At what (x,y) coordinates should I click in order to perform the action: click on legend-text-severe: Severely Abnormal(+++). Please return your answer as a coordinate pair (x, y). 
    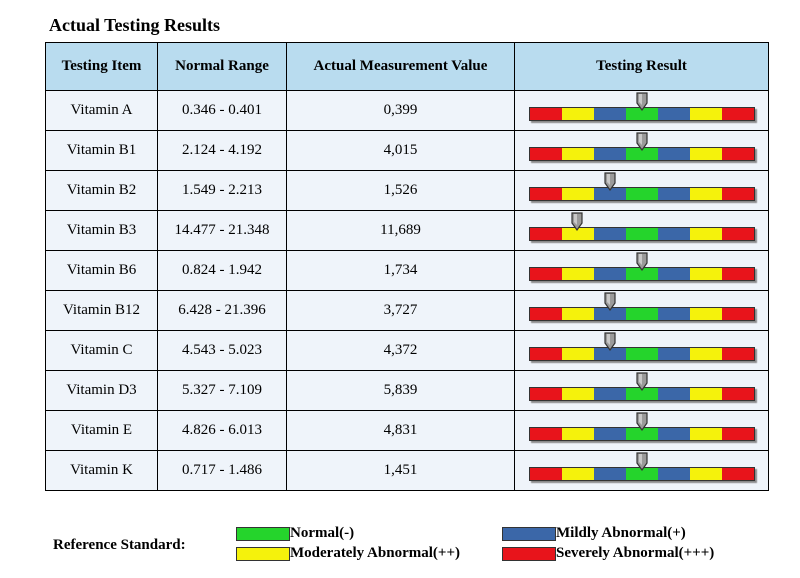
    Looking at the image, I should click on (635, 553).